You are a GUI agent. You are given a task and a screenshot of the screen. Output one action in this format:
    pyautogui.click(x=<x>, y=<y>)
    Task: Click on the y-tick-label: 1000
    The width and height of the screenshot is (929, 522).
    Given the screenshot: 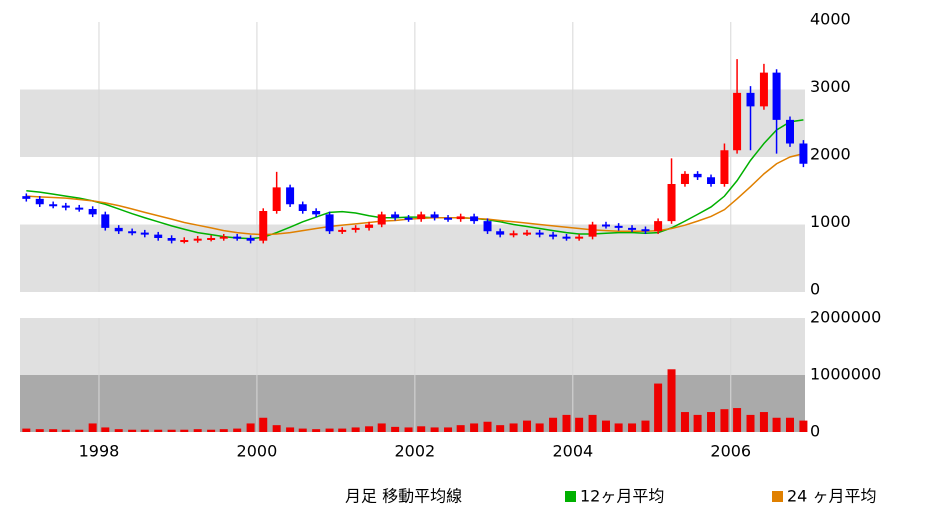 What is the action you would take?
    pyautogui.click(x=830, y=221)
    